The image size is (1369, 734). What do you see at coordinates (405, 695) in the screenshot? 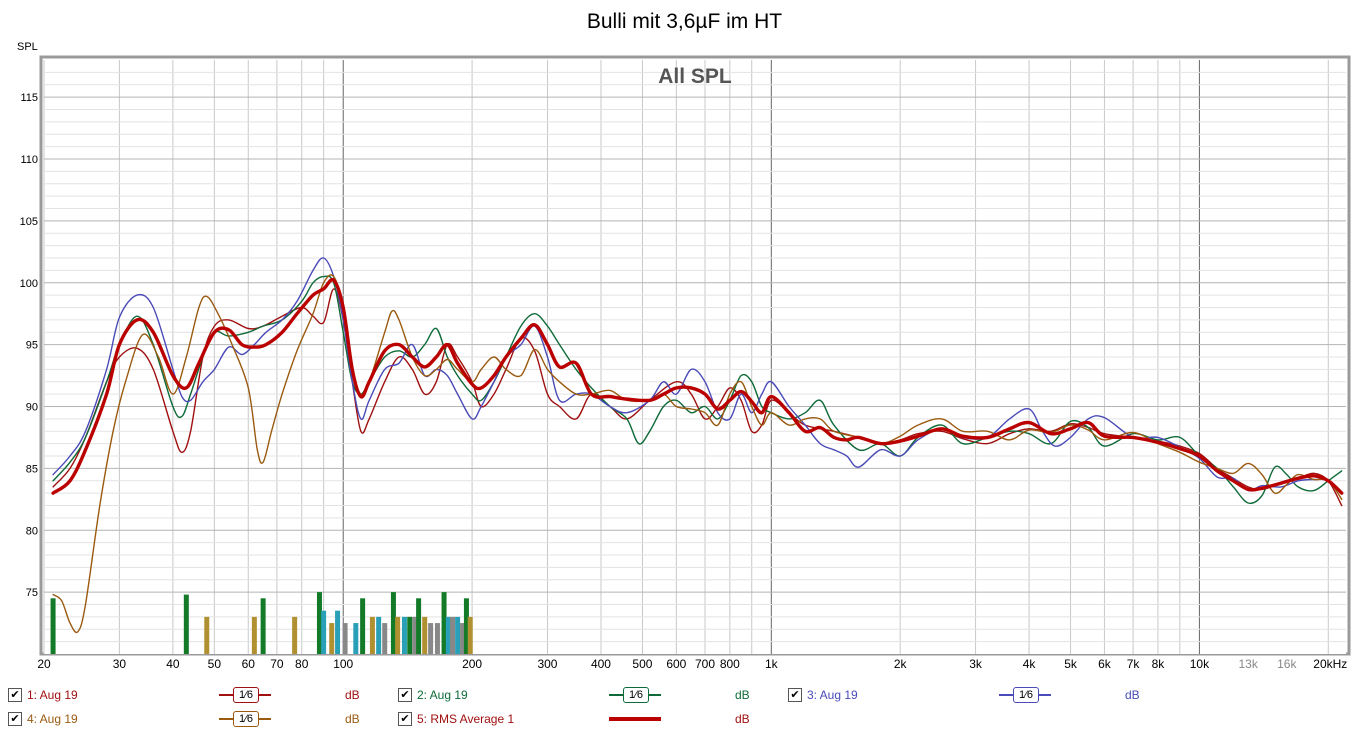
I see `legend-checkbox-2: ✔` at bounding box center [405, 695].